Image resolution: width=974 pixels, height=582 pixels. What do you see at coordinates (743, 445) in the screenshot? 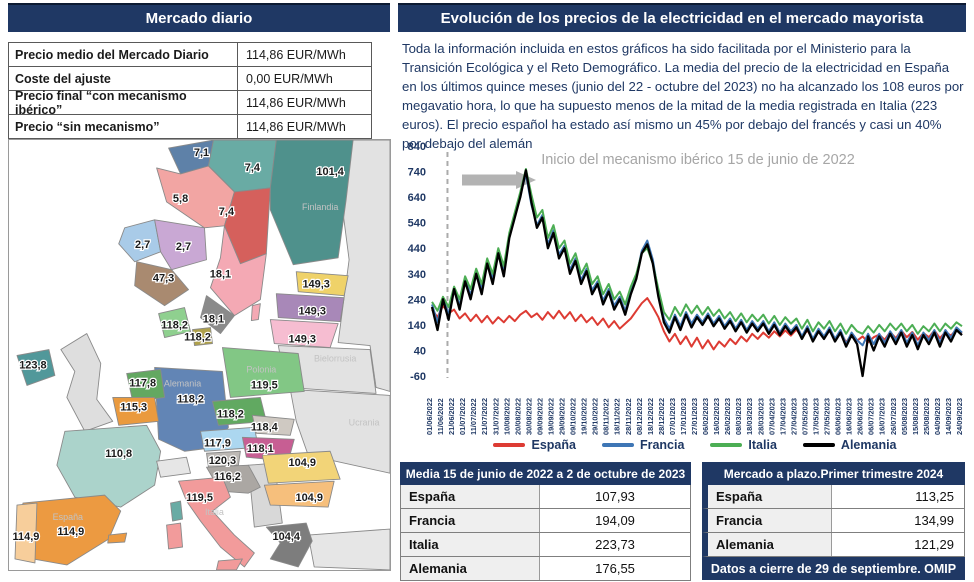
I see `legend-item-italia: Italia` at bounding box center [743, 445].